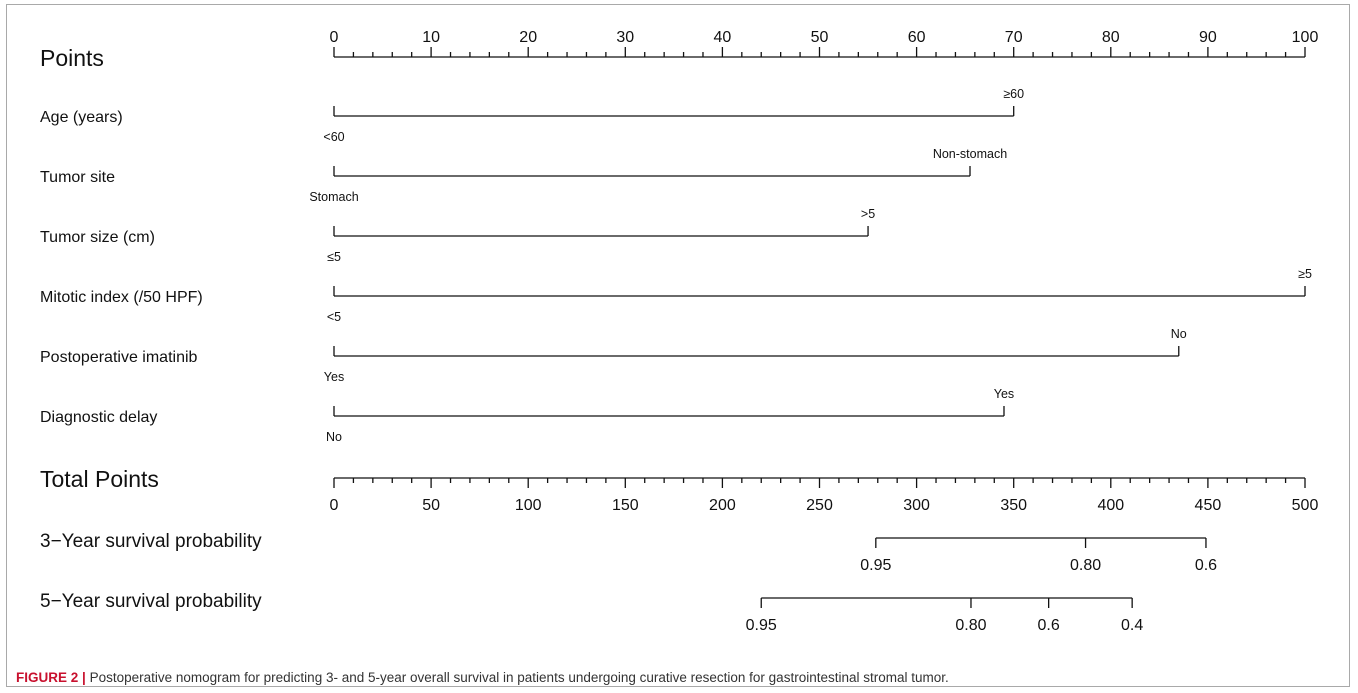 The height and width of the screenshot is (693, 1358). I want to click on variable-label: Diagnostic delay, so click(98, 417).